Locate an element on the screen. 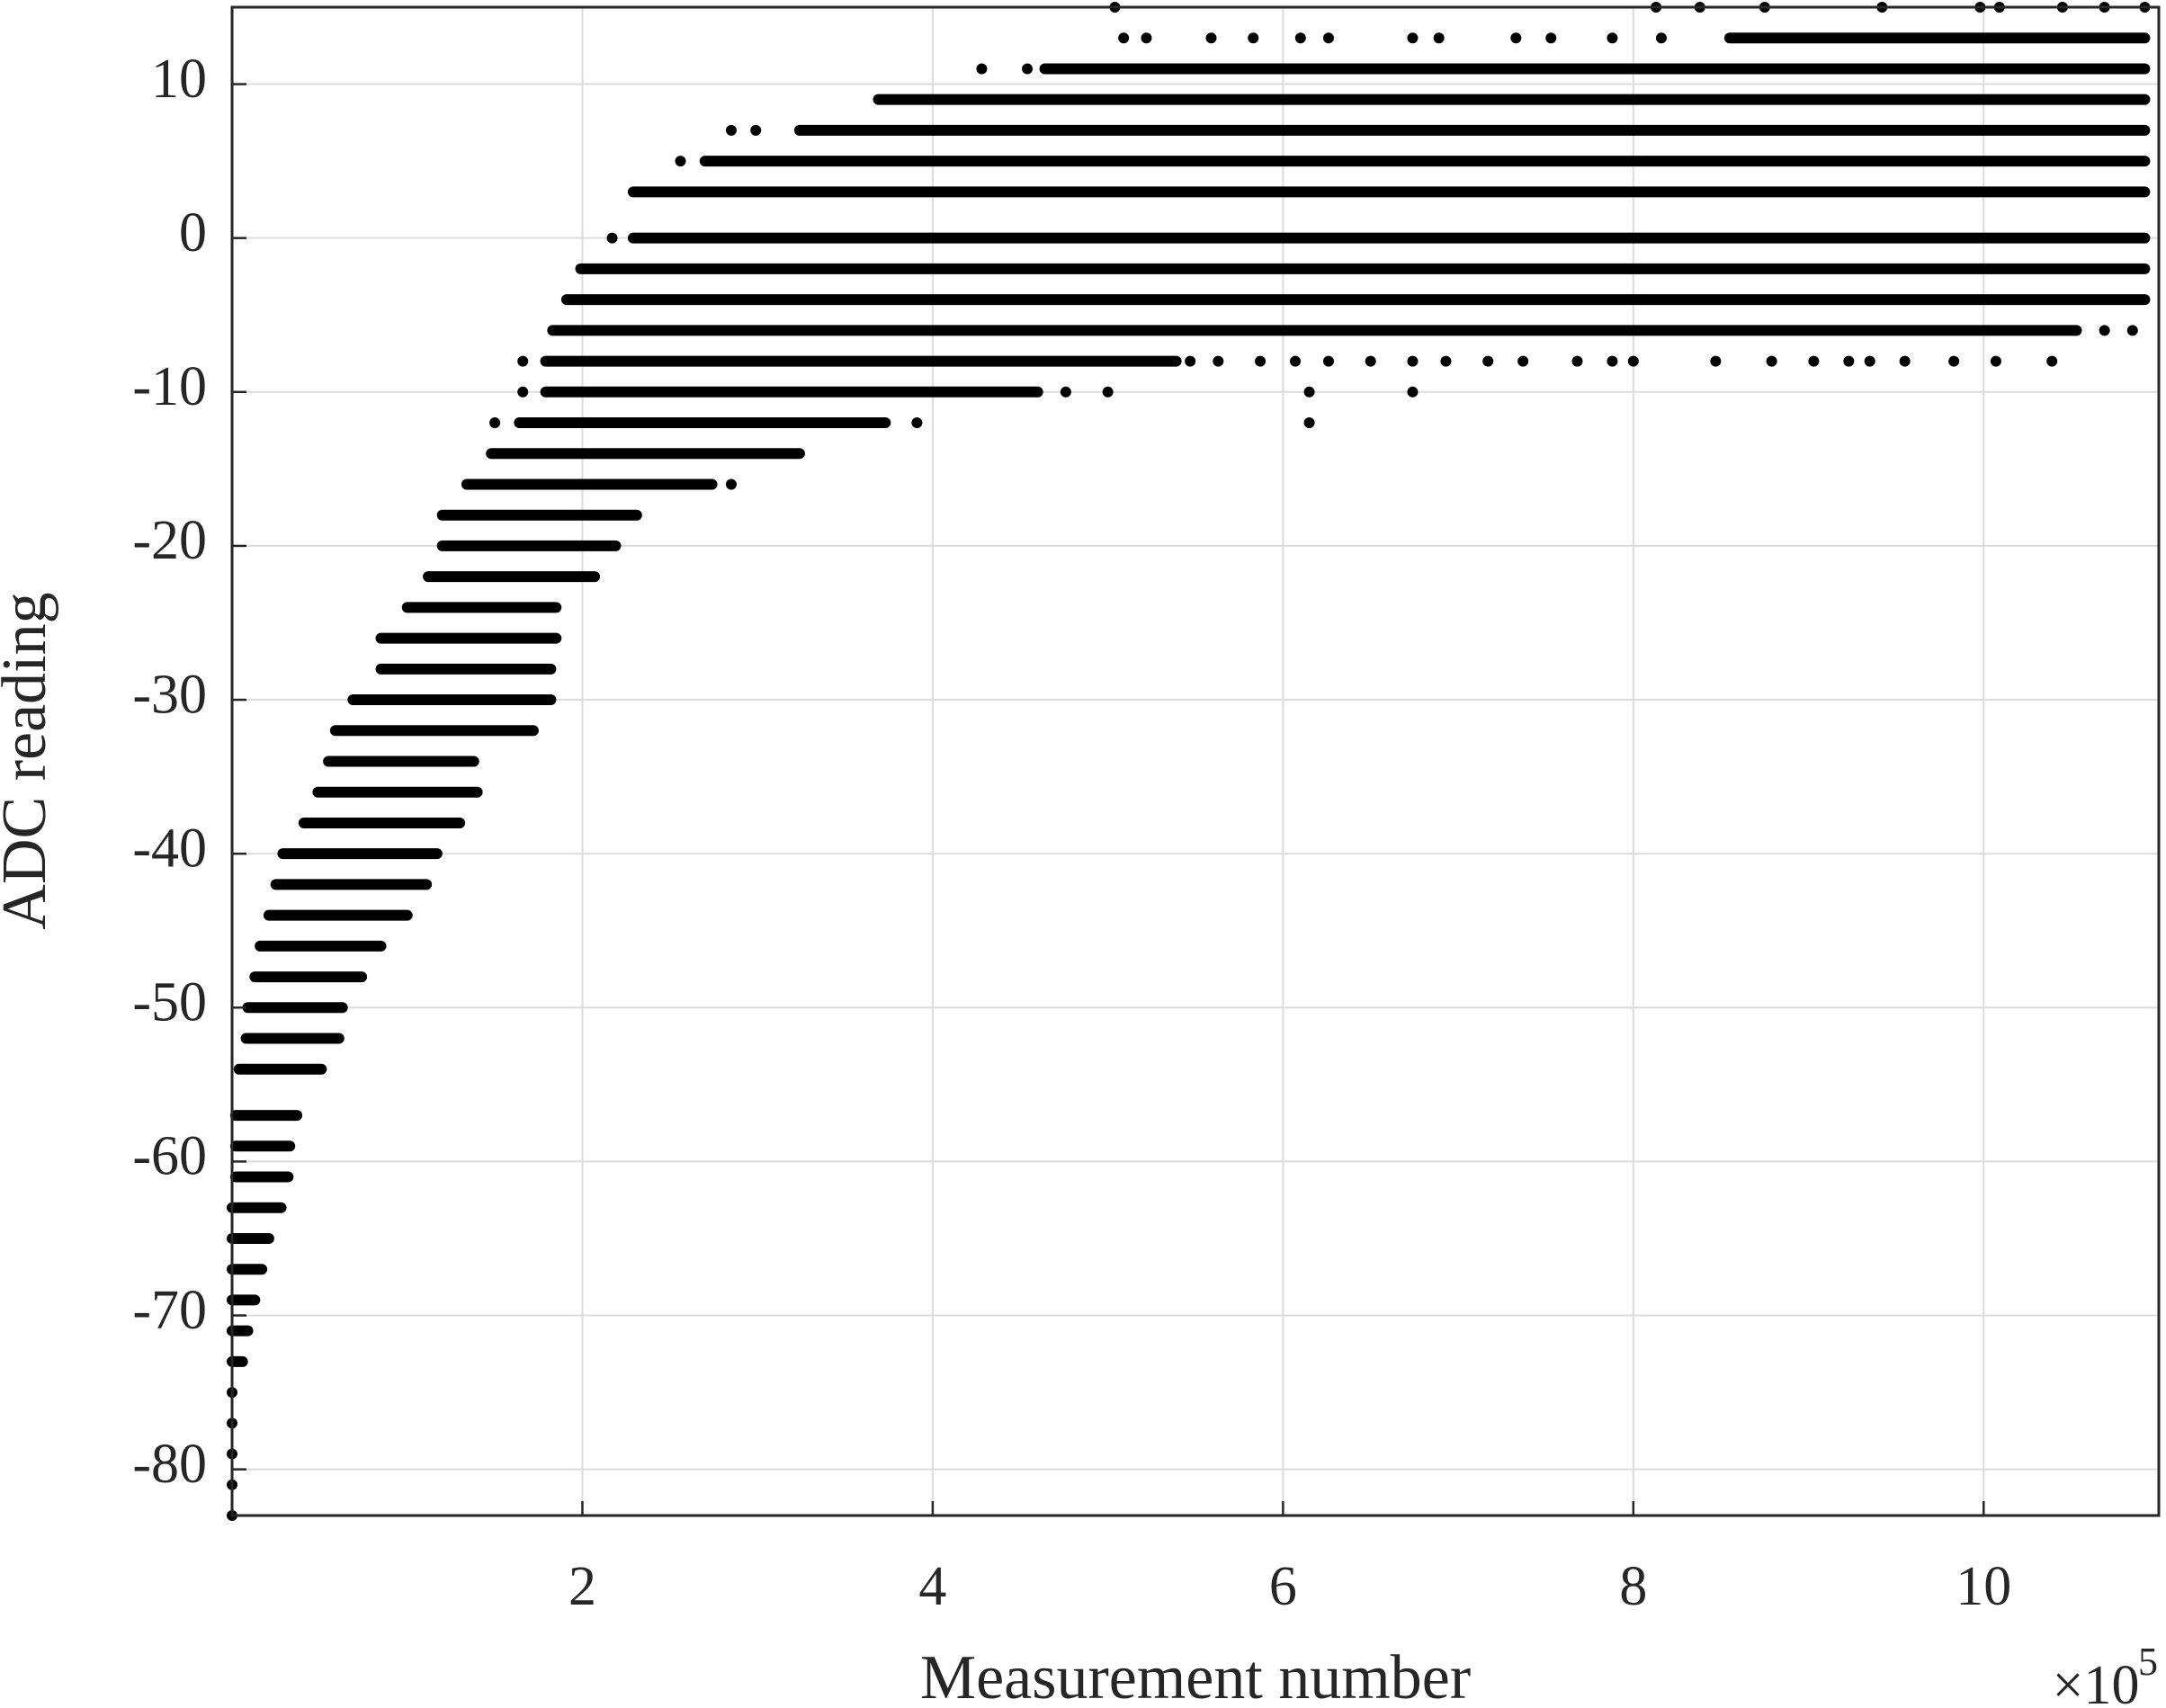  x-multiplier: ×10 is located at coordinates (2096, 1682).